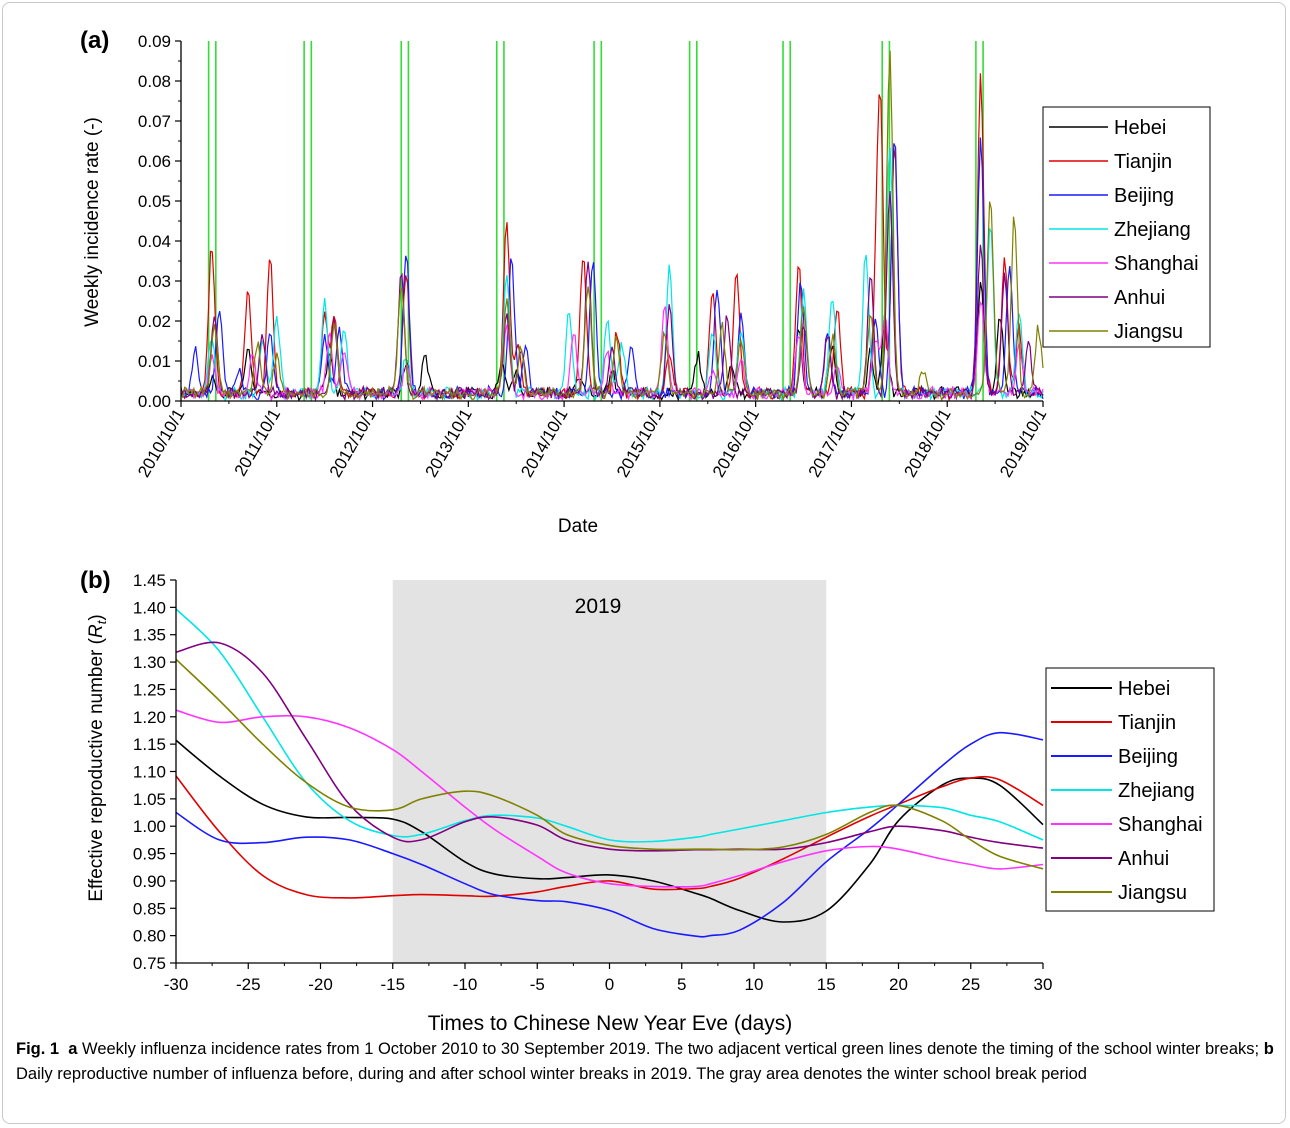 The height and width of the screenshot is (1128, 1290). What do you see at coordinates (612, 351) in the screenshot?
I see `series-line-shanghai` at bounding box center [612, 351].